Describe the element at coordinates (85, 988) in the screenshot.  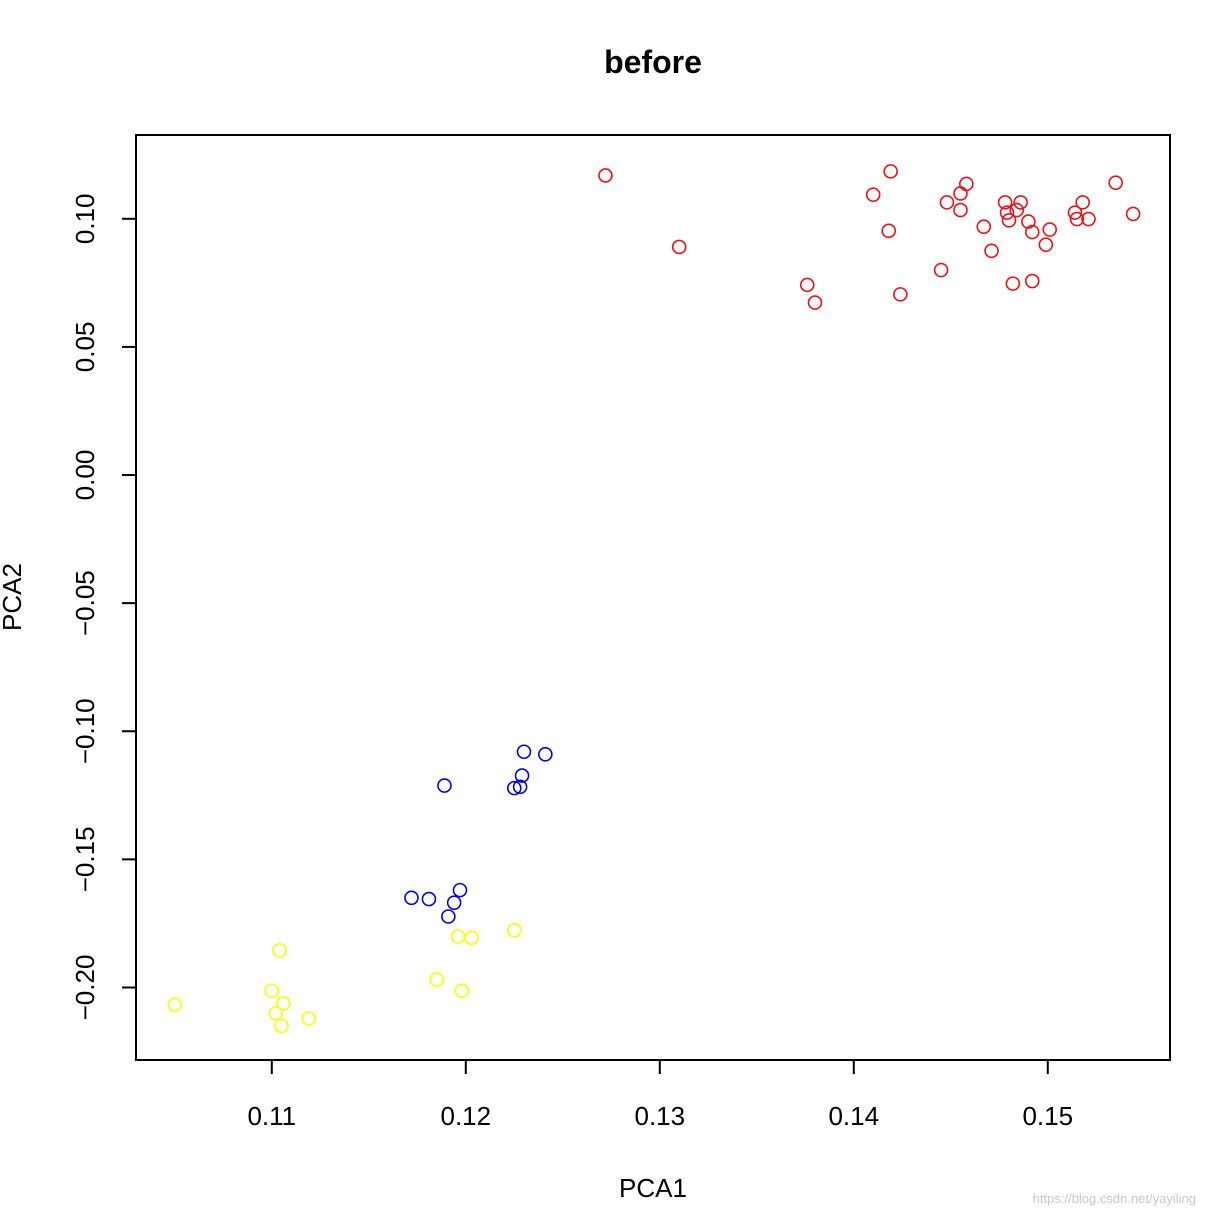
I see `y-tick-label: −0.20` at that location.